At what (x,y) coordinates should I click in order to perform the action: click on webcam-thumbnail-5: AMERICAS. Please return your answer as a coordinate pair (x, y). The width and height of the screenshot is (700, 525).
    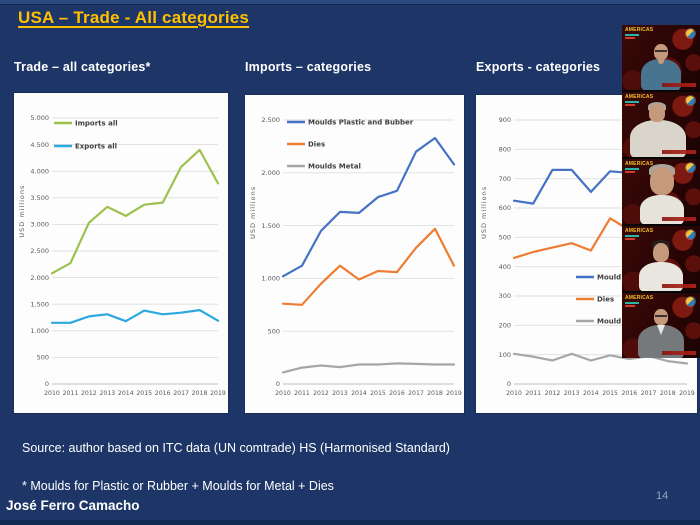
    Looking at the image, I should click on (661, 325).